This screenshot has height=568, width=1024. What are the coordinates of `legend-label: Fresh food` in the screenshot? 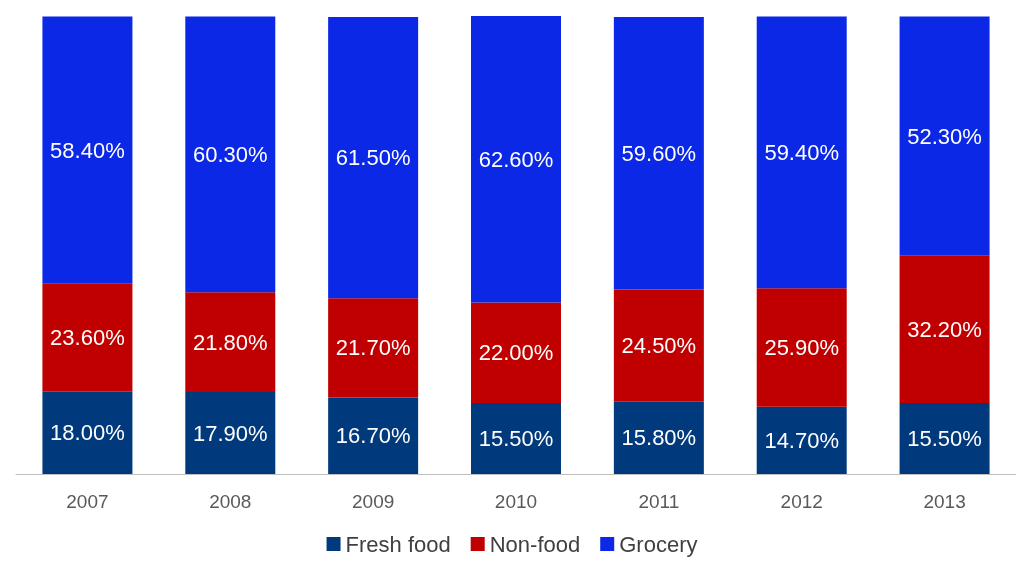 It's located at (398, 544).